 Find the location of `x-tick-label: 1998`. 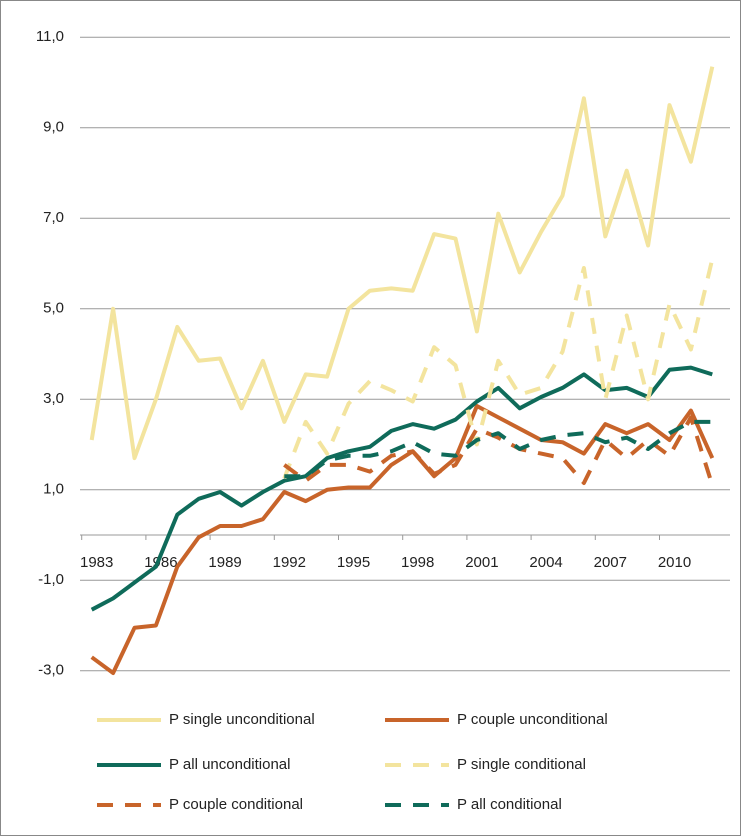

x-tick-label: 1998 is located at coordinates (417, 562).